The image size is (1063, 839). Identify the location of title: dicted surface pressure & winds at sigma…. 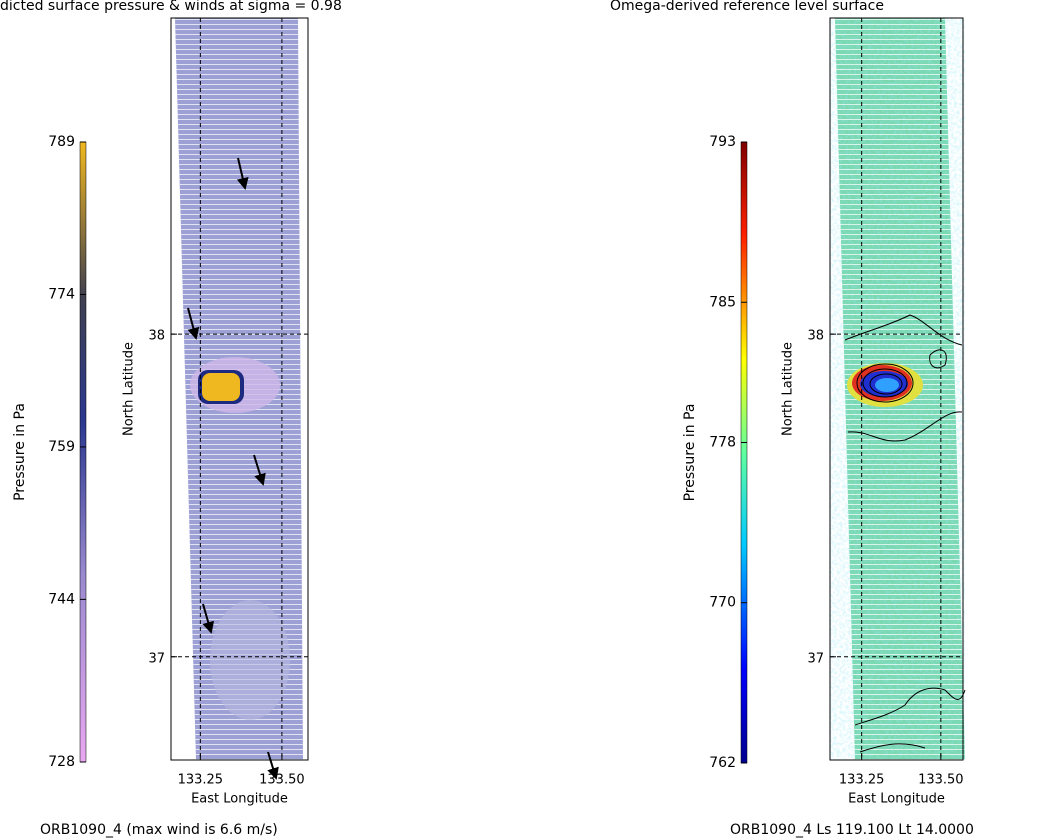
(171, 7).